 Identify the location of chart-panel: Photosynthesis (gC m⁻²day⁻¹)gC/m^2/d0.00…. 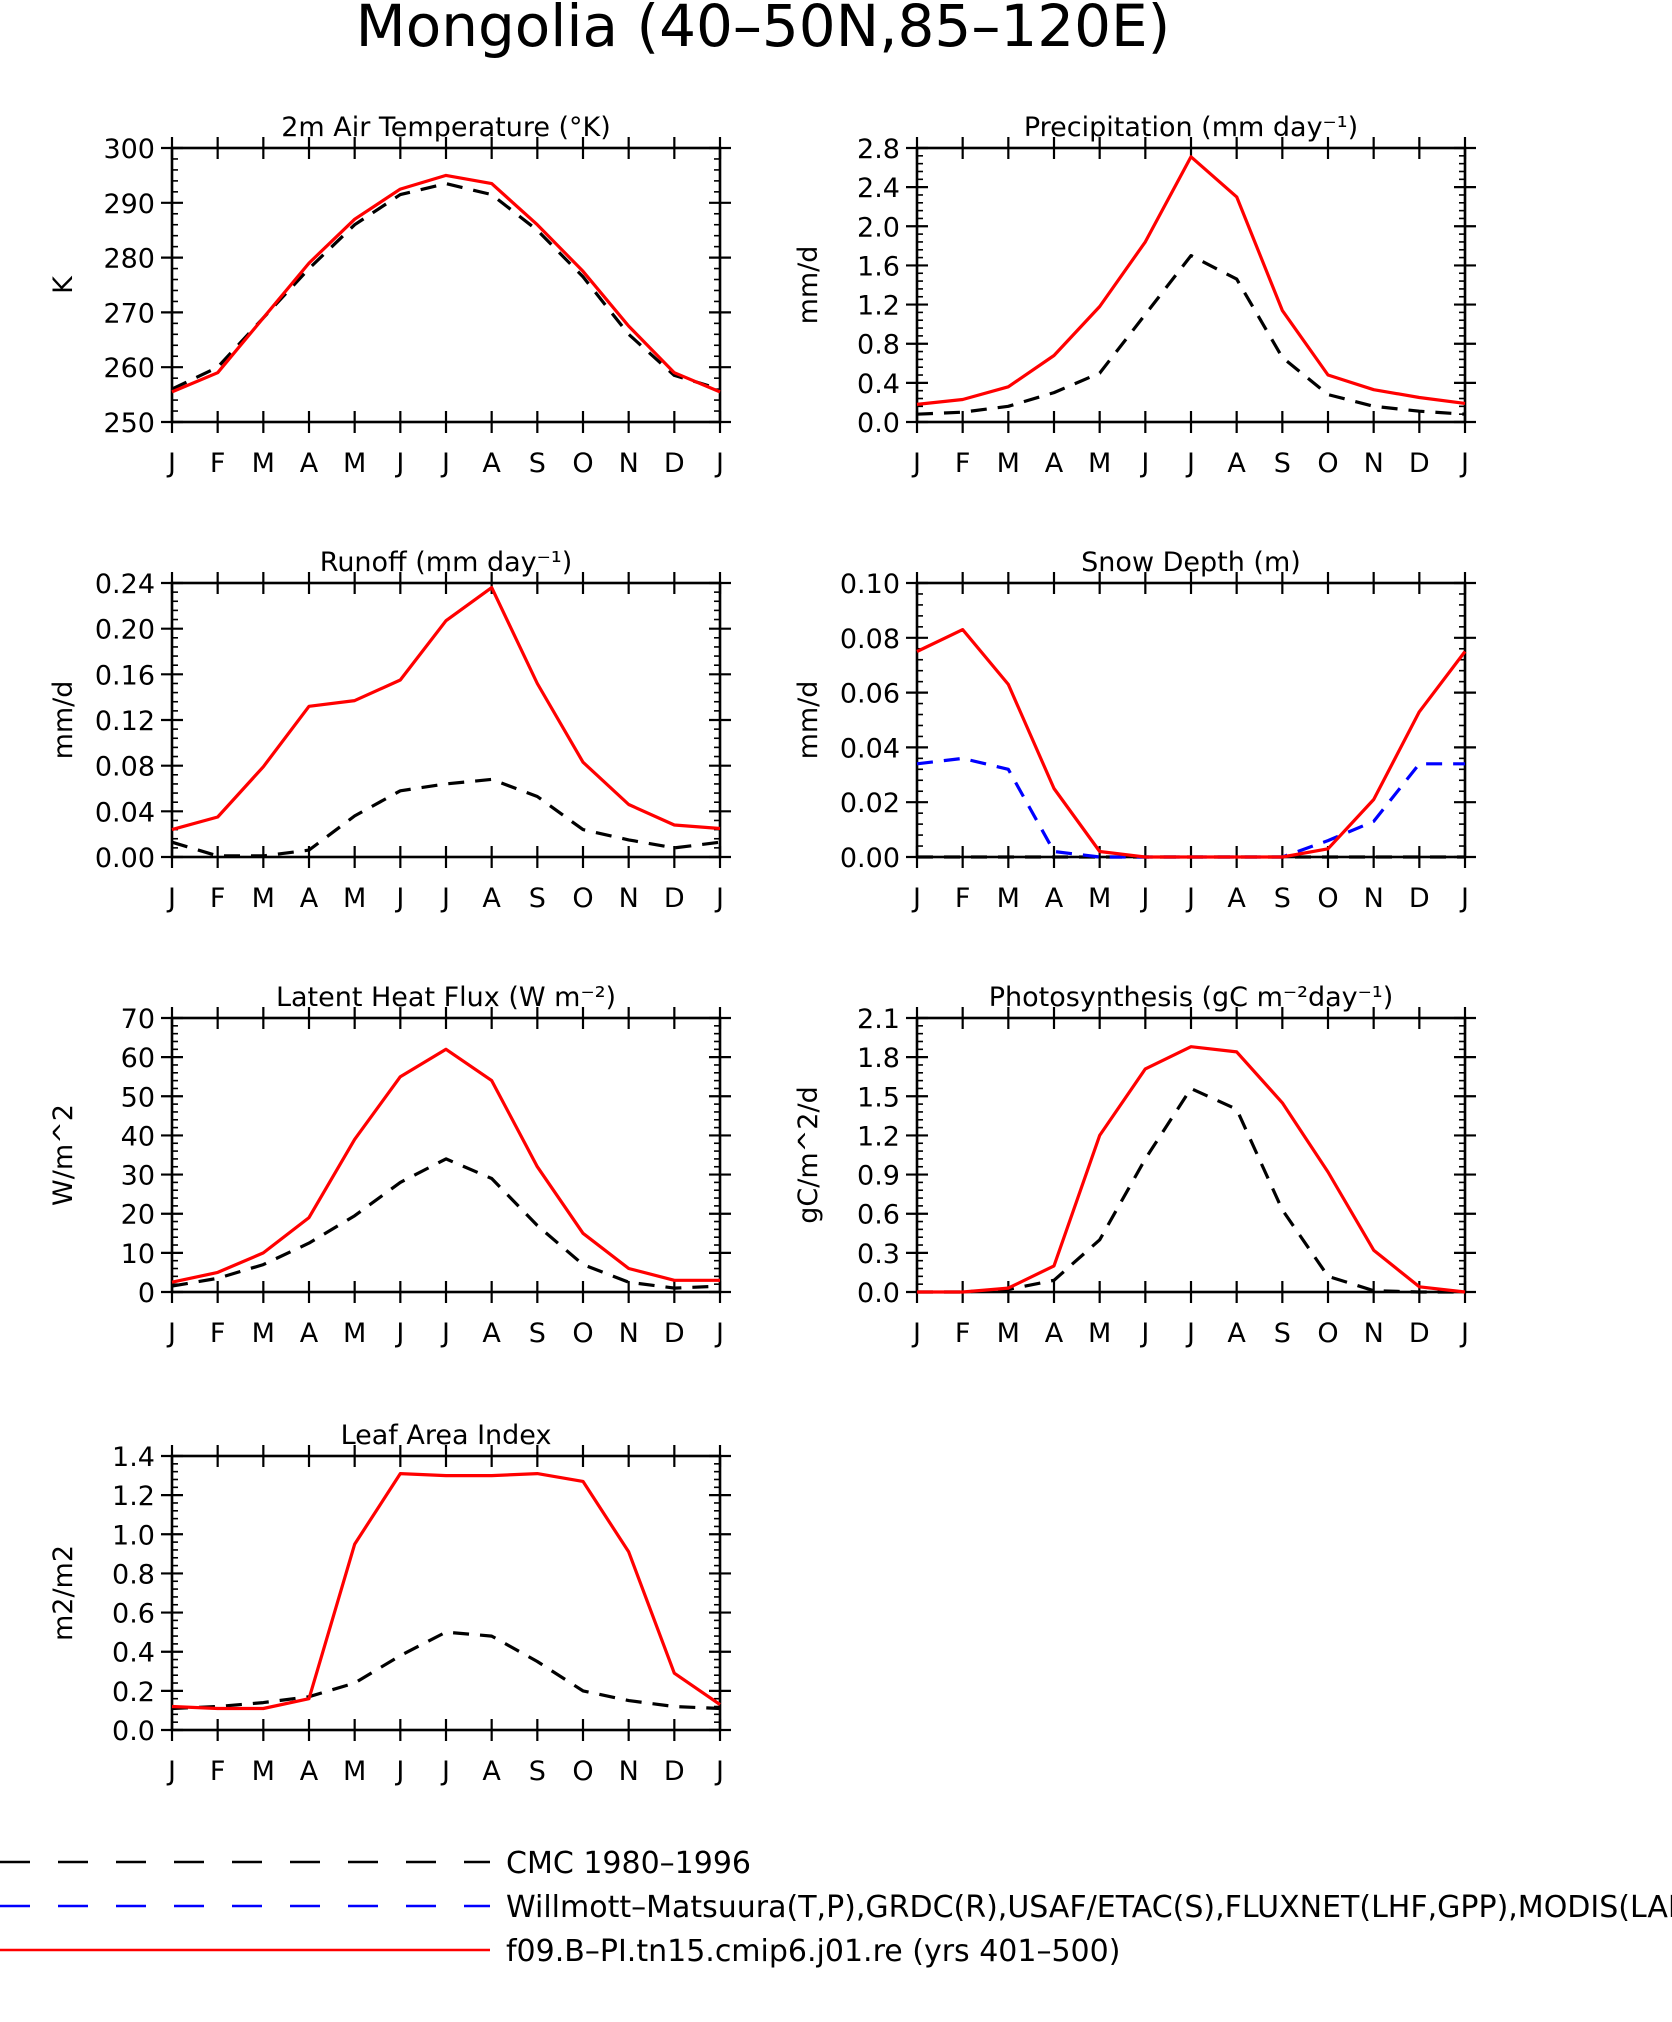
(1134, 1165).